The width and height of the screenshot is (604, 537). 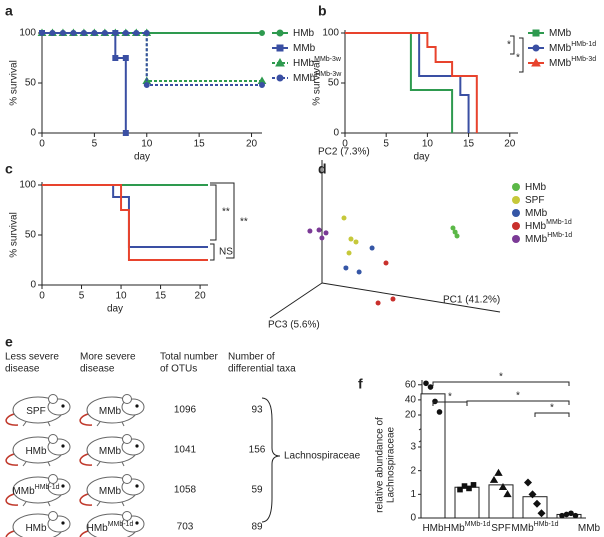 I want to click on mouse-label-main: MMb, so click(x=110, y=451).